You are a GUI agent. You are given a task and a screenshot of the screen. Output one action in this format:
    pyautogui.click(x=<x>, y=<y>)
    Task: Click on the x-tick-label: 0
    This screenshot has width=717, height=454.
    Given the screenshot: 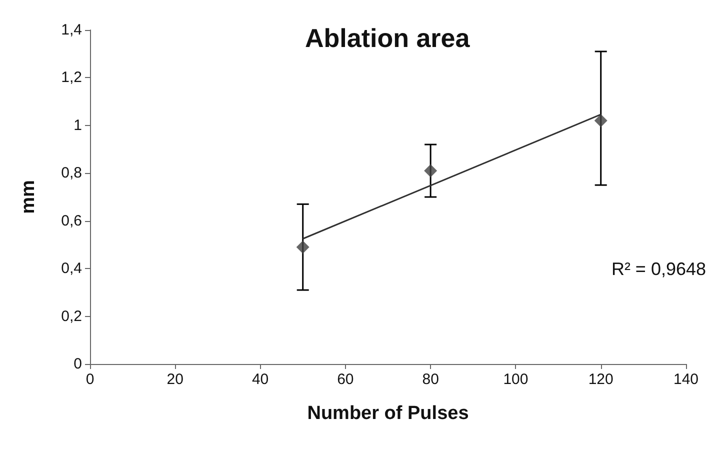 What is the action you would take?
    pyautogui.click(x=90, y=379)
    